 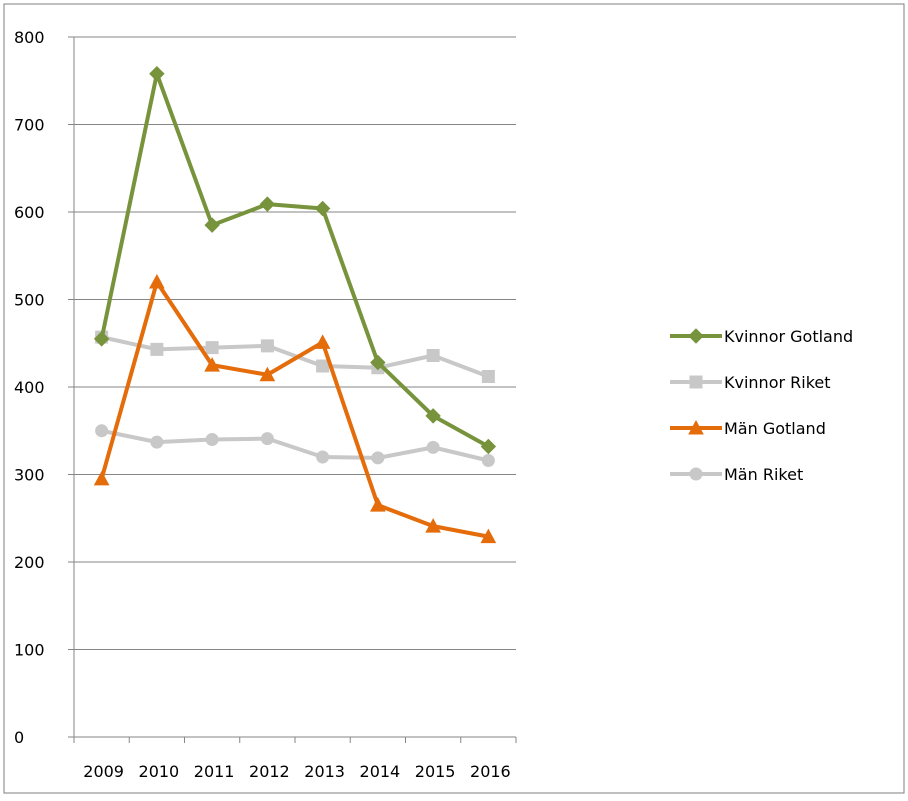 I want to click on legend-item-kvinnor-gotland: Kvinnor Gotland, so click(x=761, y=336).